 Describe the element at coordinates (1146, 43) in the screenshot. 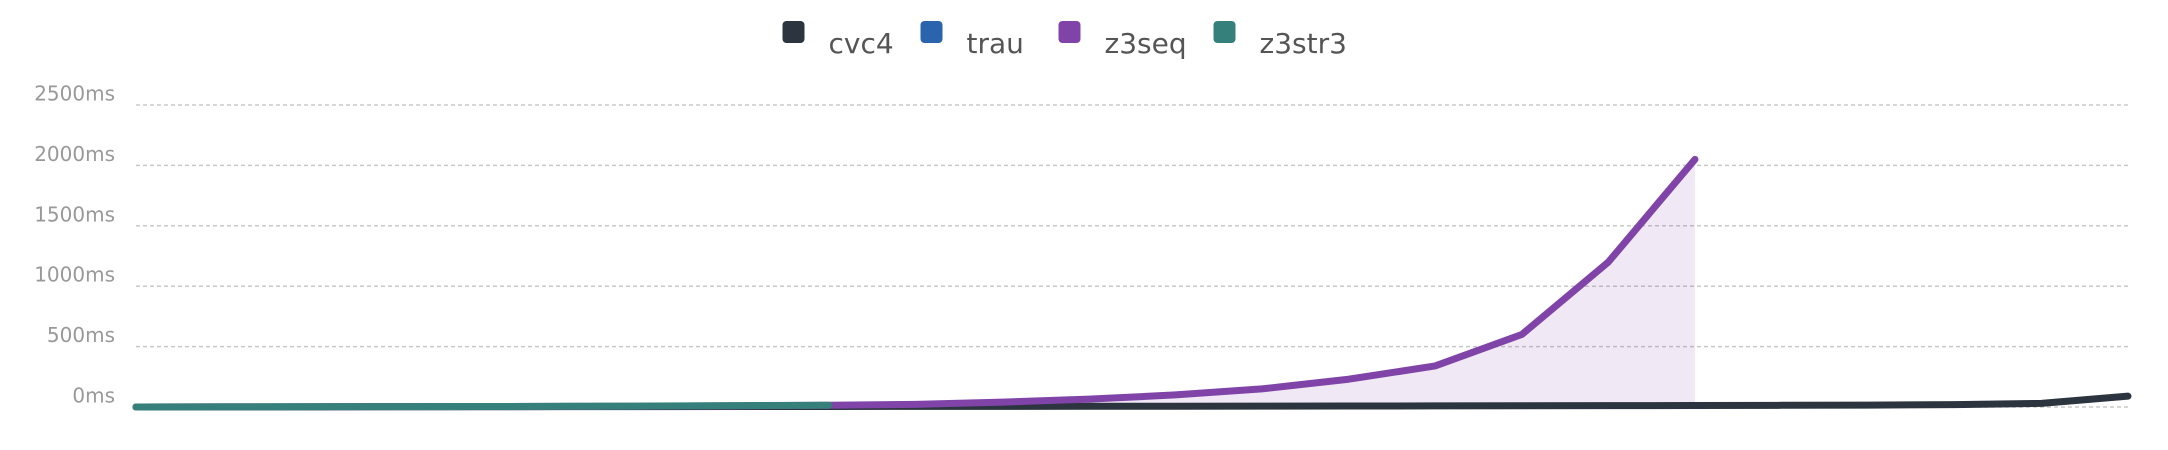

I see `legend-label: z3seq` at that location.